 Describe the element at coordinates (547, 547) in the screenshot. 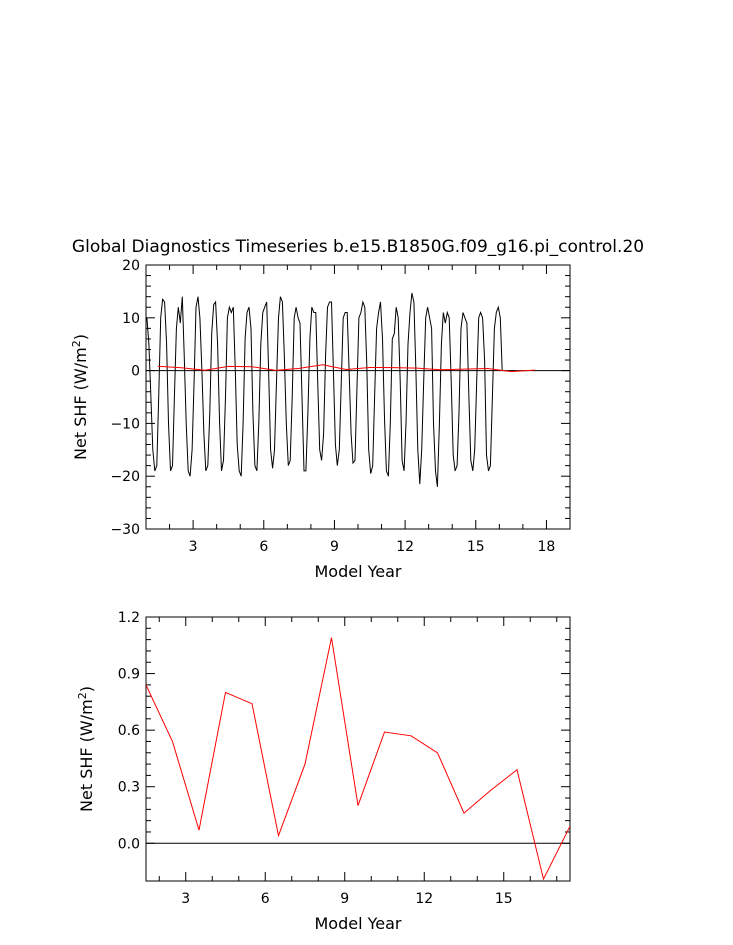

I see `x-tick-label: 18` at that location.